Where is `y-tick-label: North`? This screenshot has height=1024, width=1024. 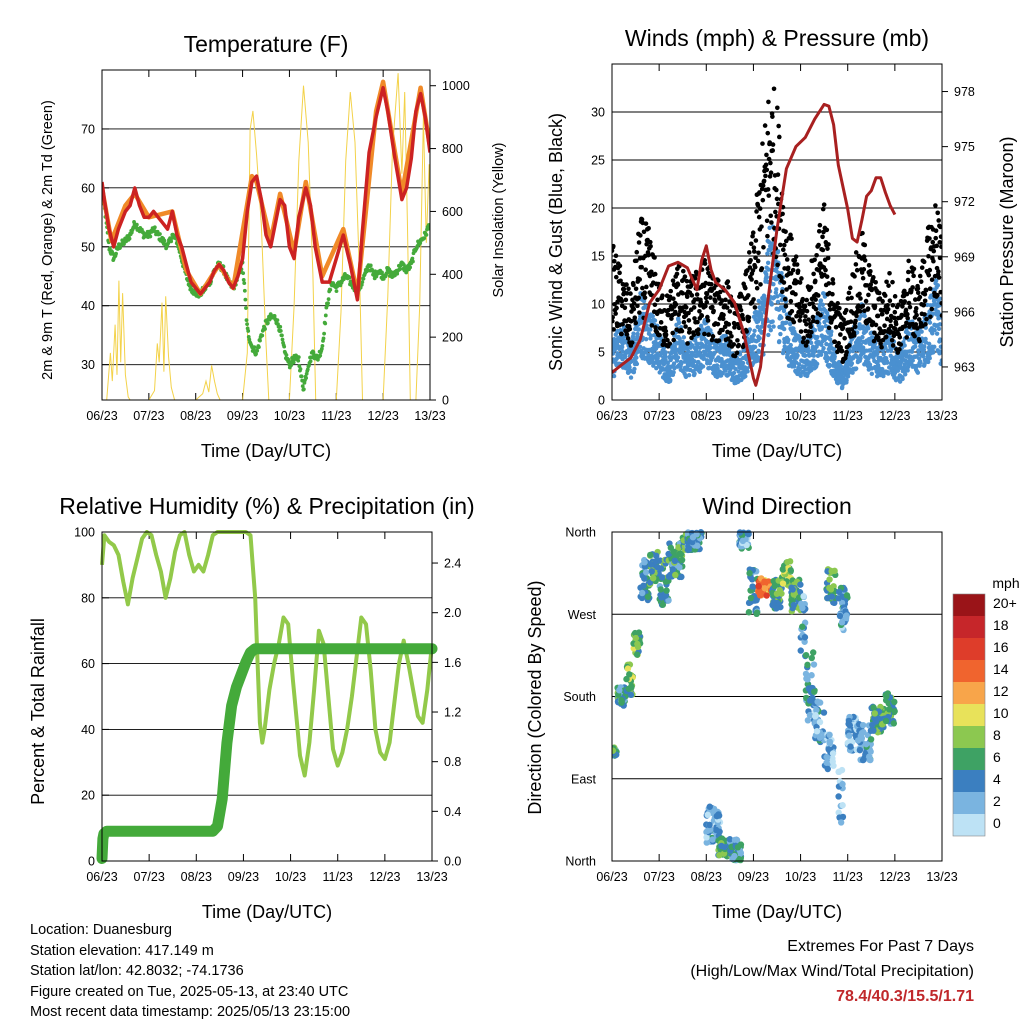
y-tick-label: North is located at coordinates (580, 533).